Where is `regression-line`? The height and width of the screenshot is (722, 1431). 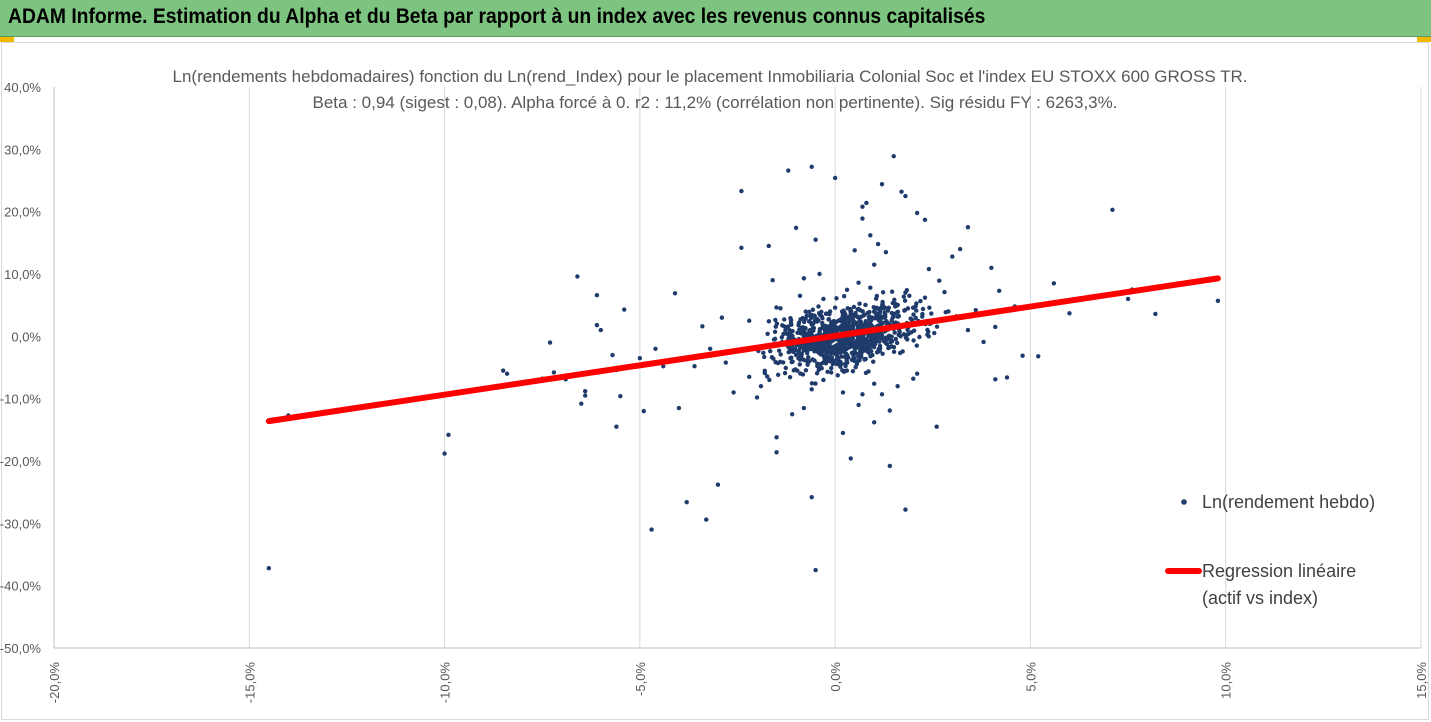
regression-line is located at coordinates (743, 350).